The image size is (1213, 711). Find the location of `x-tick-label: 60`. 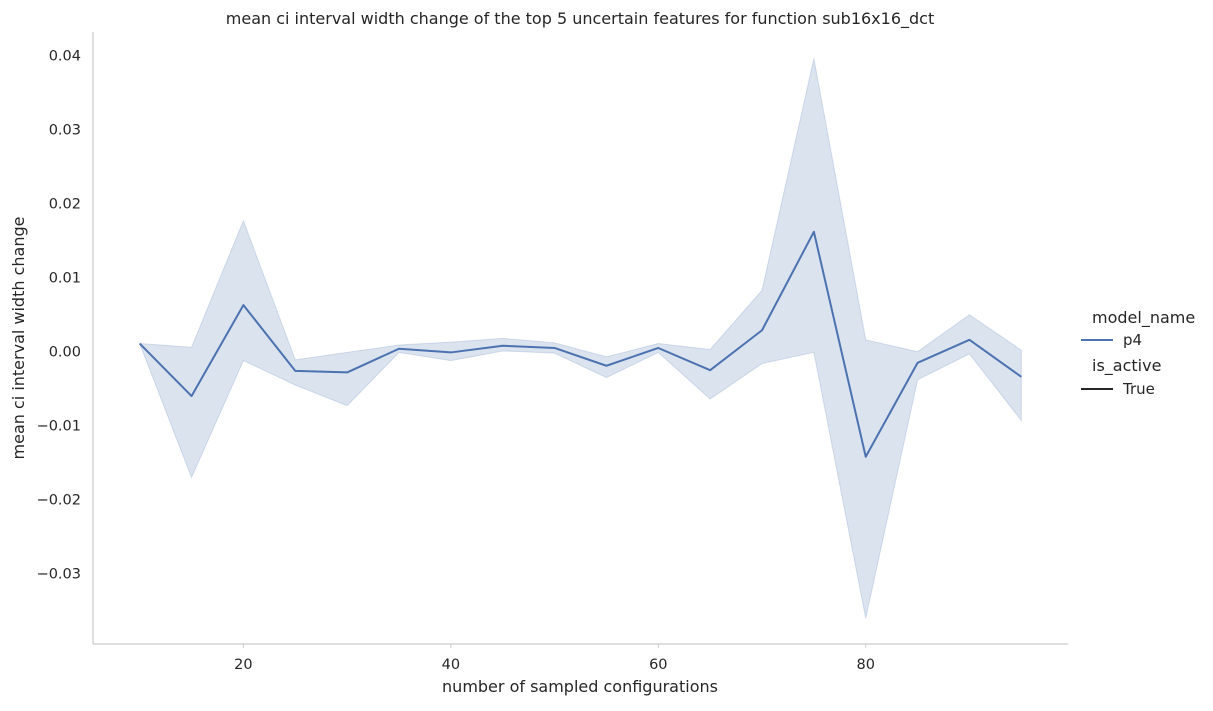

x-tick-label: 60 is located at coordinates (658, 665).